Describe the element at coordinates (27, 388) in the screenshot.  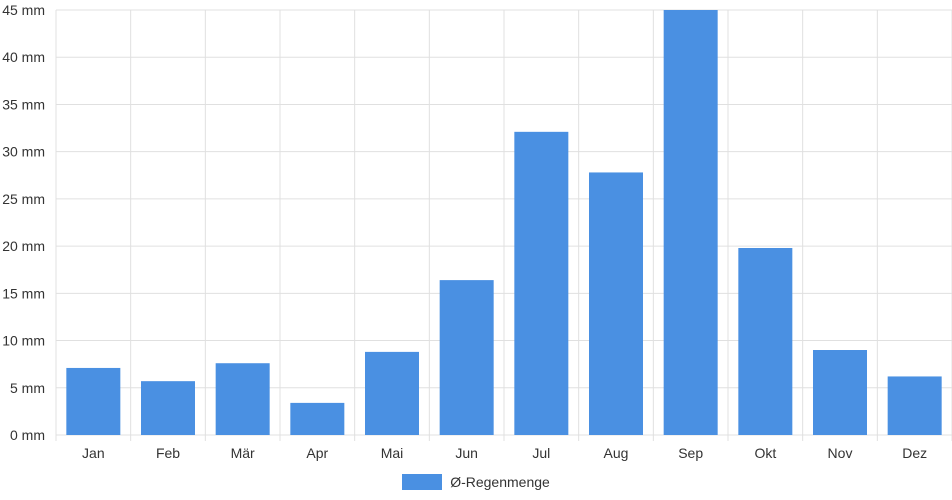
I see `y-tick-label: 5 mm` at that location.